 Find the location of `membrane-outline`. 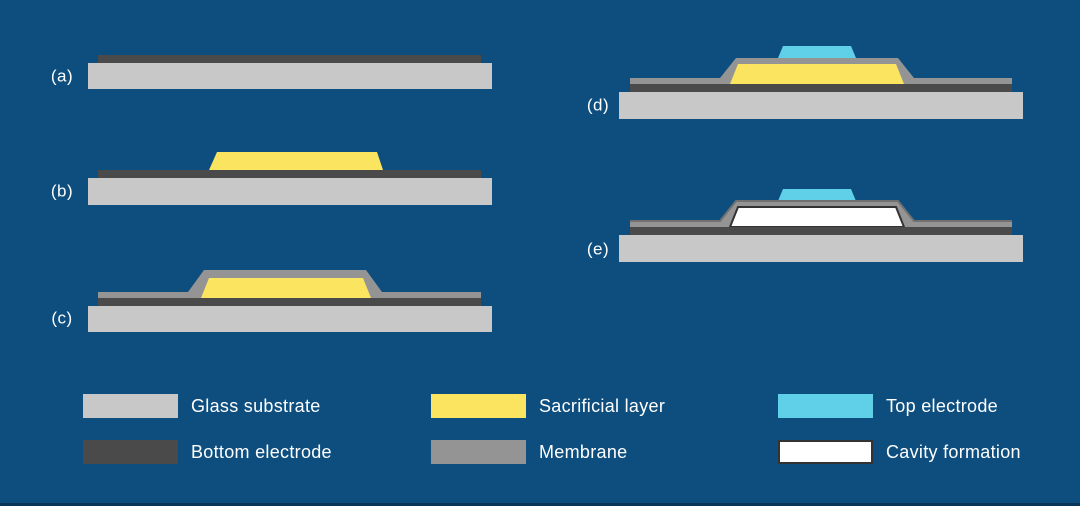

membrane-outline is located at coordinates (821, 211).